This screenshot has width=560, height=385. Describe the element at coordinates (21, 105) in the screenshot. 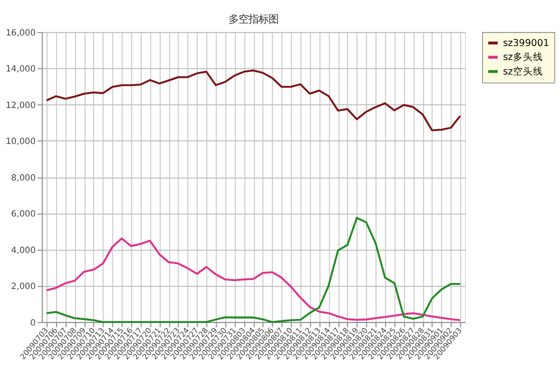

I see `y-tick-label: 12,000` at that location.